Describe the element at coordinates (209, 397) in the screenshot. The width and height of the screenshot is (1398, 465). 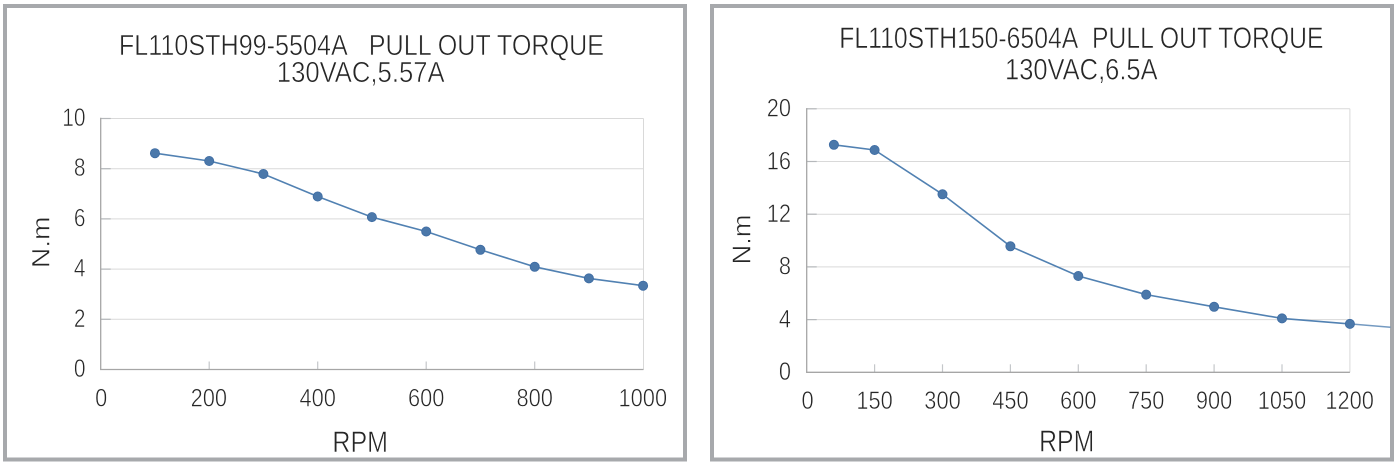
I see `svg-text: 200` at that location.